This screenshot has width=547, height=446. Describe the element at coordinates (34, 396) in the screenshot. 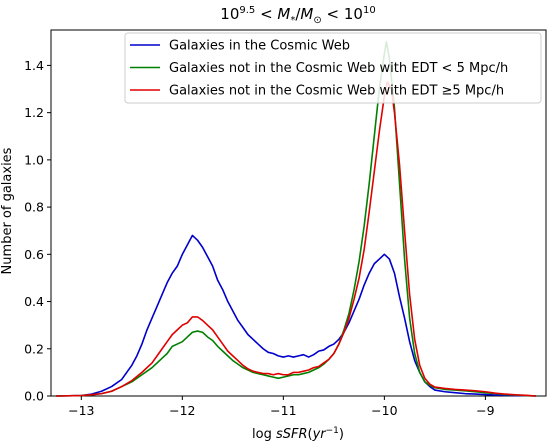

I see `y-tick-label: 0.0` at that location.